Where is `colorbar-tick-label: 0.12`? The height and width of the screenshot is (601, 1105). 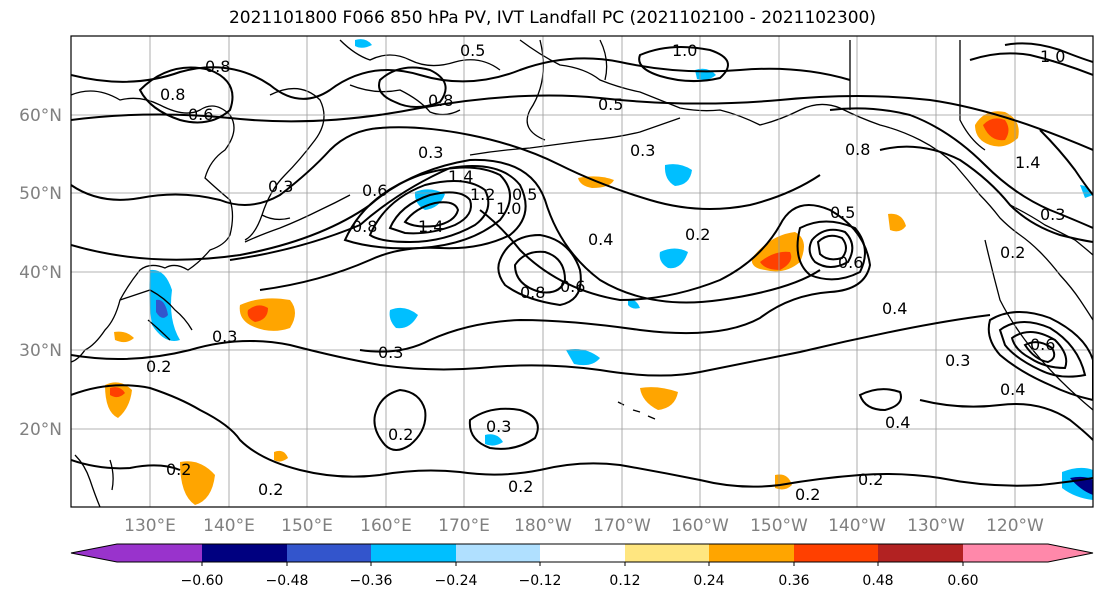
colorbar-tick-label: 0.12 is located at coordinates (624, 581).